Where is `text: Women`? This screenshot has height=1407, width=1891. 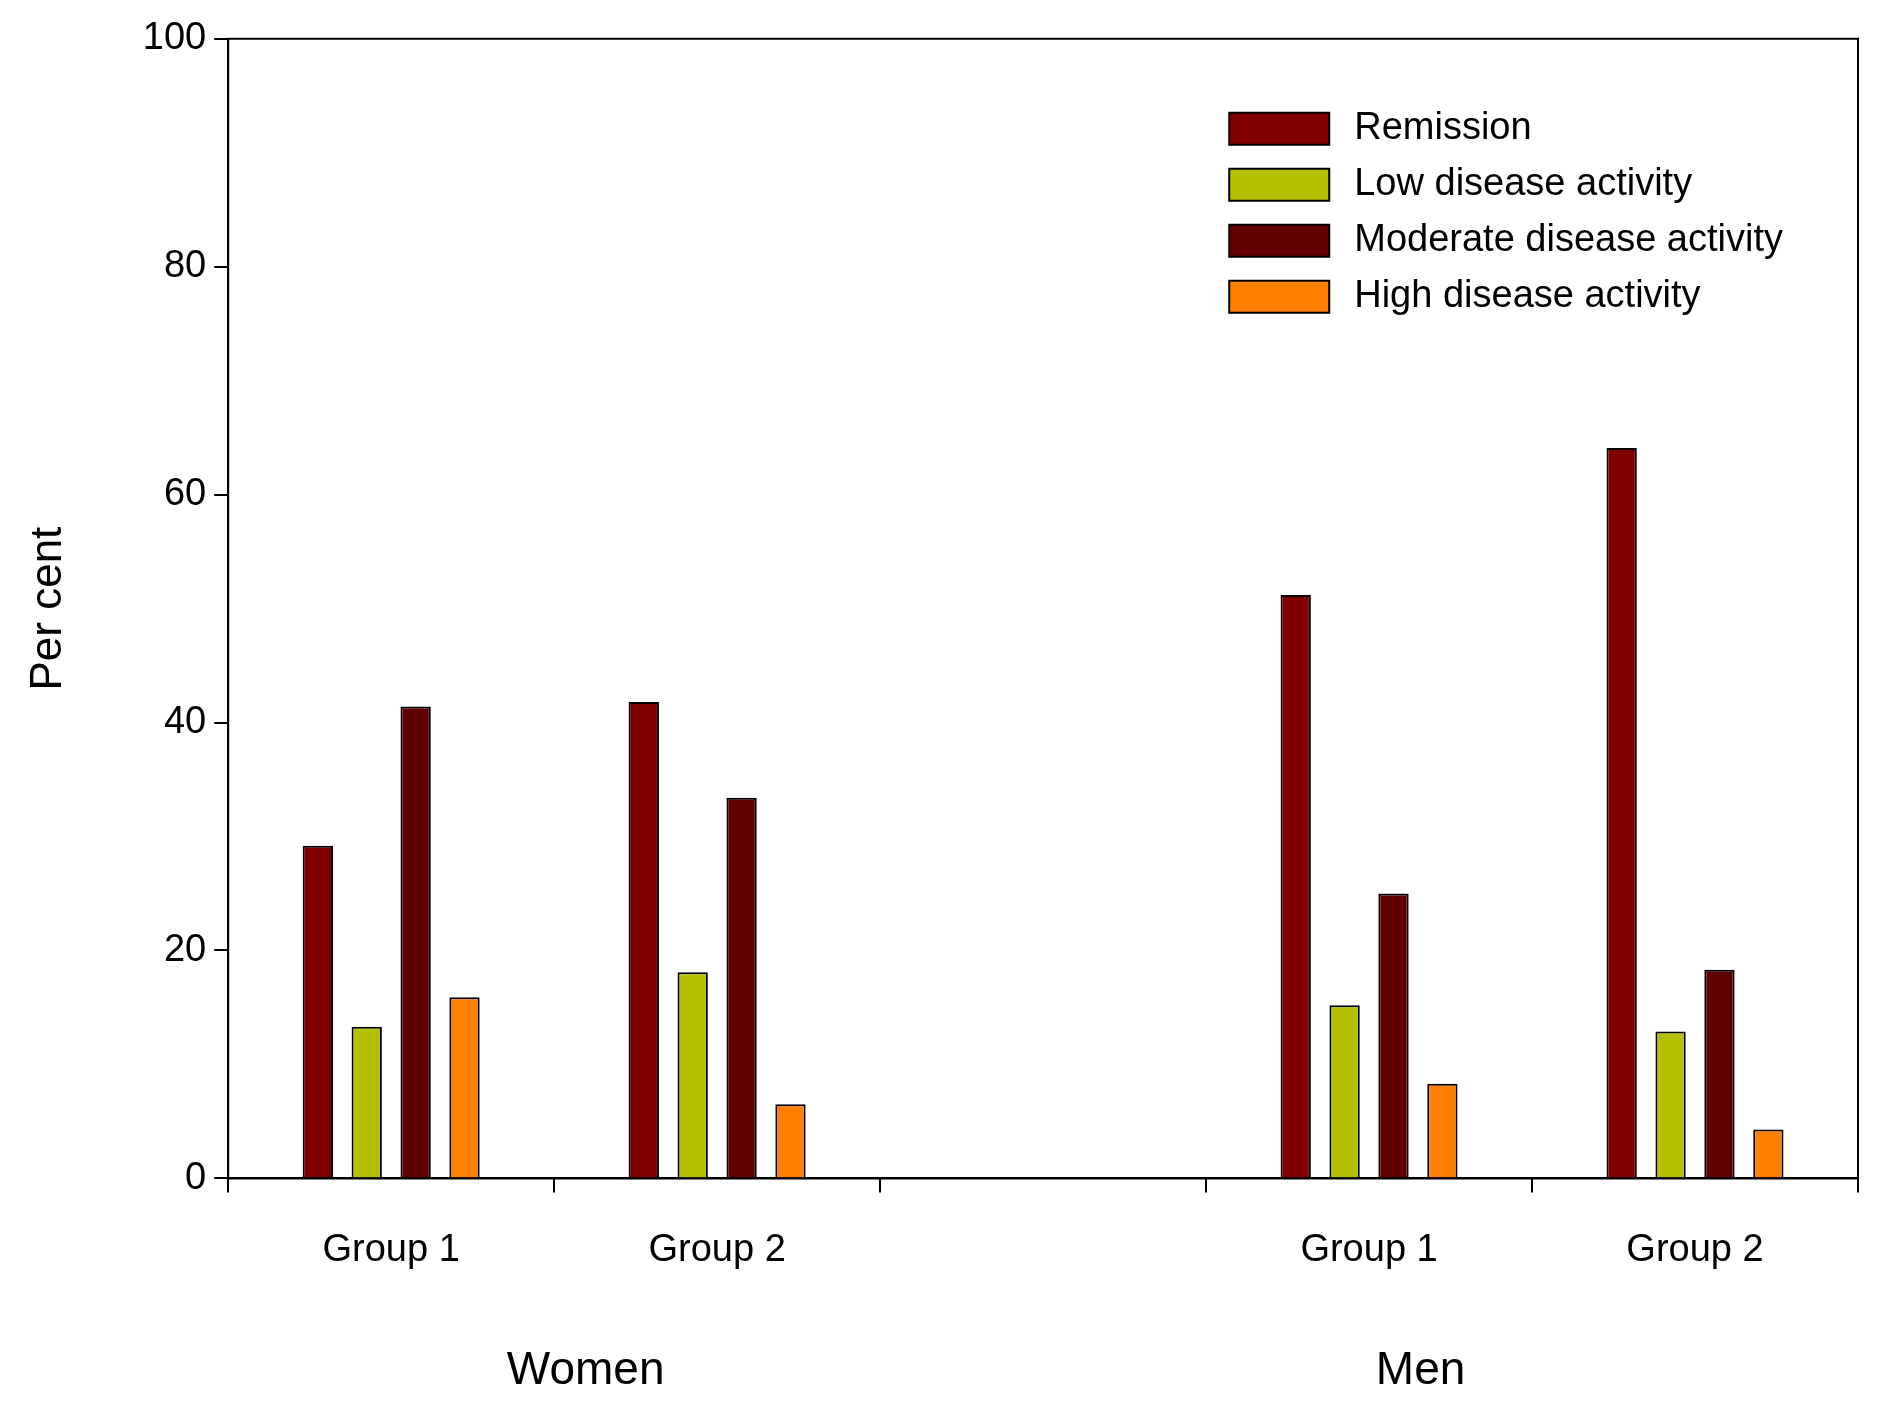
text: Women is located at coordinates (585, 1367).